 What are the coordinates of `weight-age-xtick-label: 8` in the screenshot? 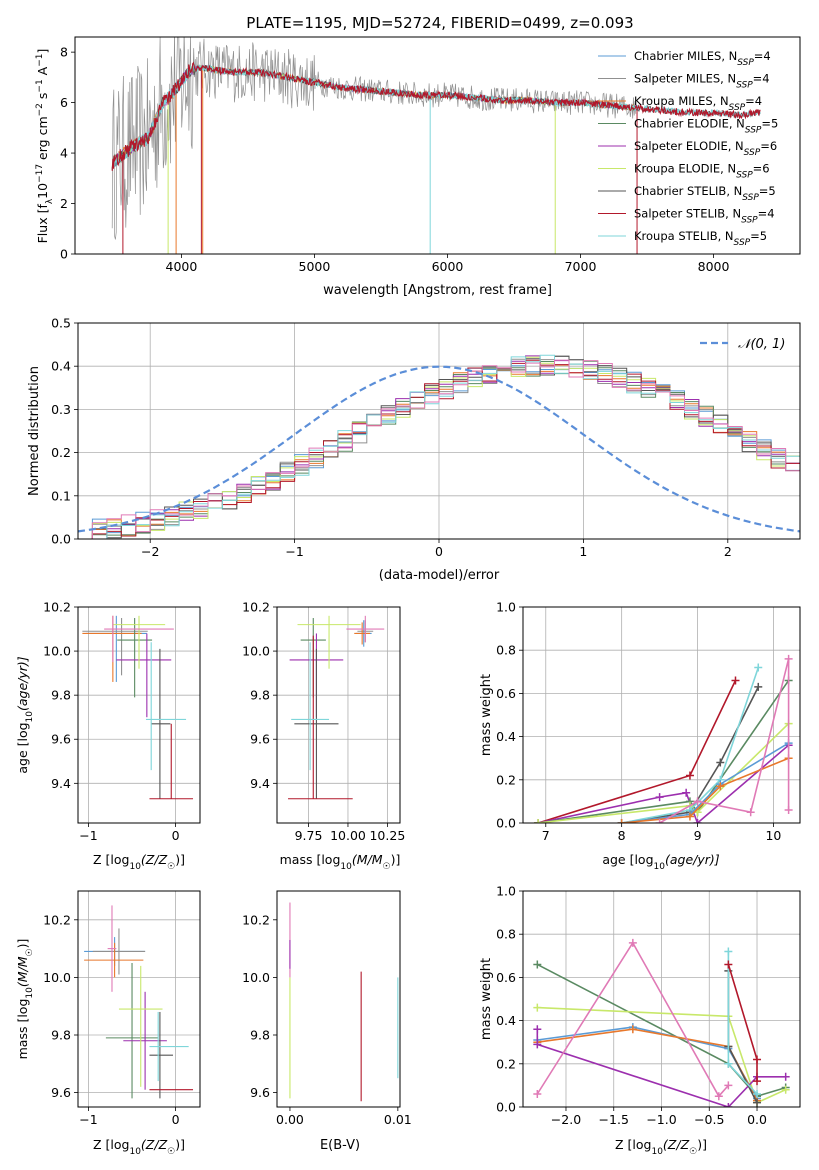 It's located at (622, 835).